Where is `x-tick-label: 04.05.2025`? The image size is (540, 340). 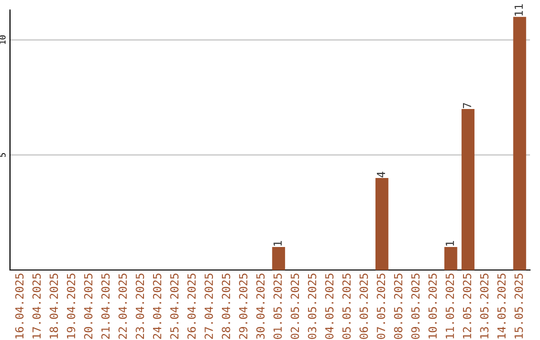 x-tick-label: 04.05.2025 is located at coordinates (329, 306).